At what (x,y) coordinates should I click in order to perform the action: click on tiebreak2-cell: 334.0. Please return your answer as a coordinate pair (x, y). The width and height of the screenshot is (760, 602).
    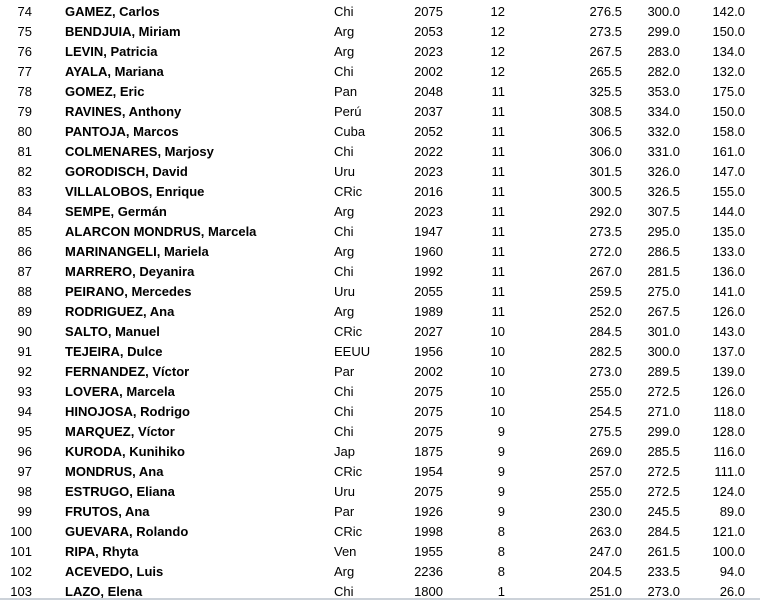
    Looking at the image, I should click on (663, 111).